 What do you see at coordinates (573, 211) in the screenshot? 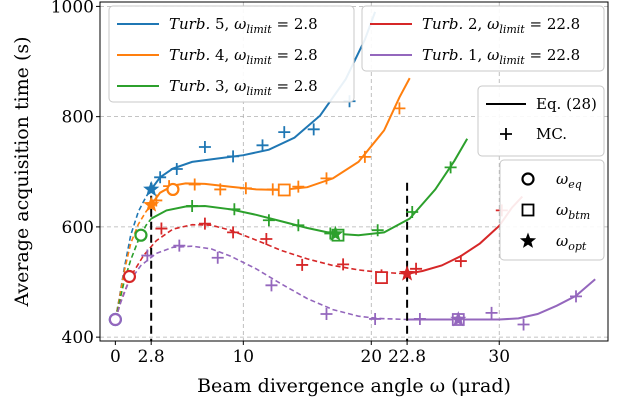
I see `legend-marker-label: ωbtm` at bounding box center [573, 211].